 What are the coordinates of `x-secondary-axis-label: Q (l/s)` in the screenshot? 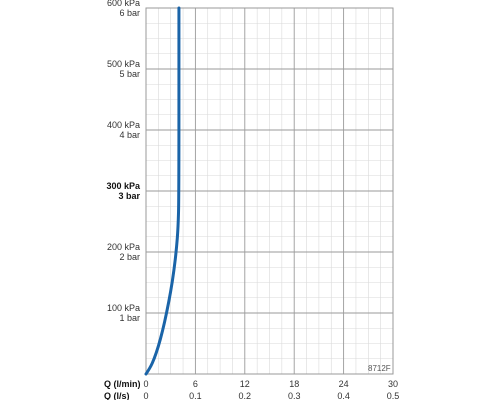 It's located at (117, 395).